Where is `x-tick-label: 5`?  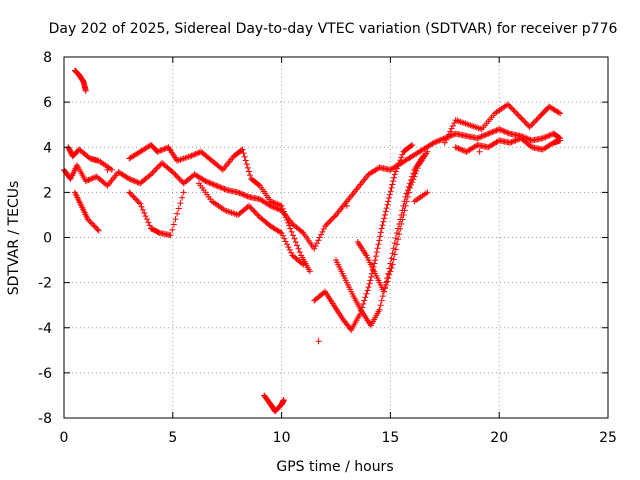 x-tick-label: 5 is located at coordinates (172, 438).